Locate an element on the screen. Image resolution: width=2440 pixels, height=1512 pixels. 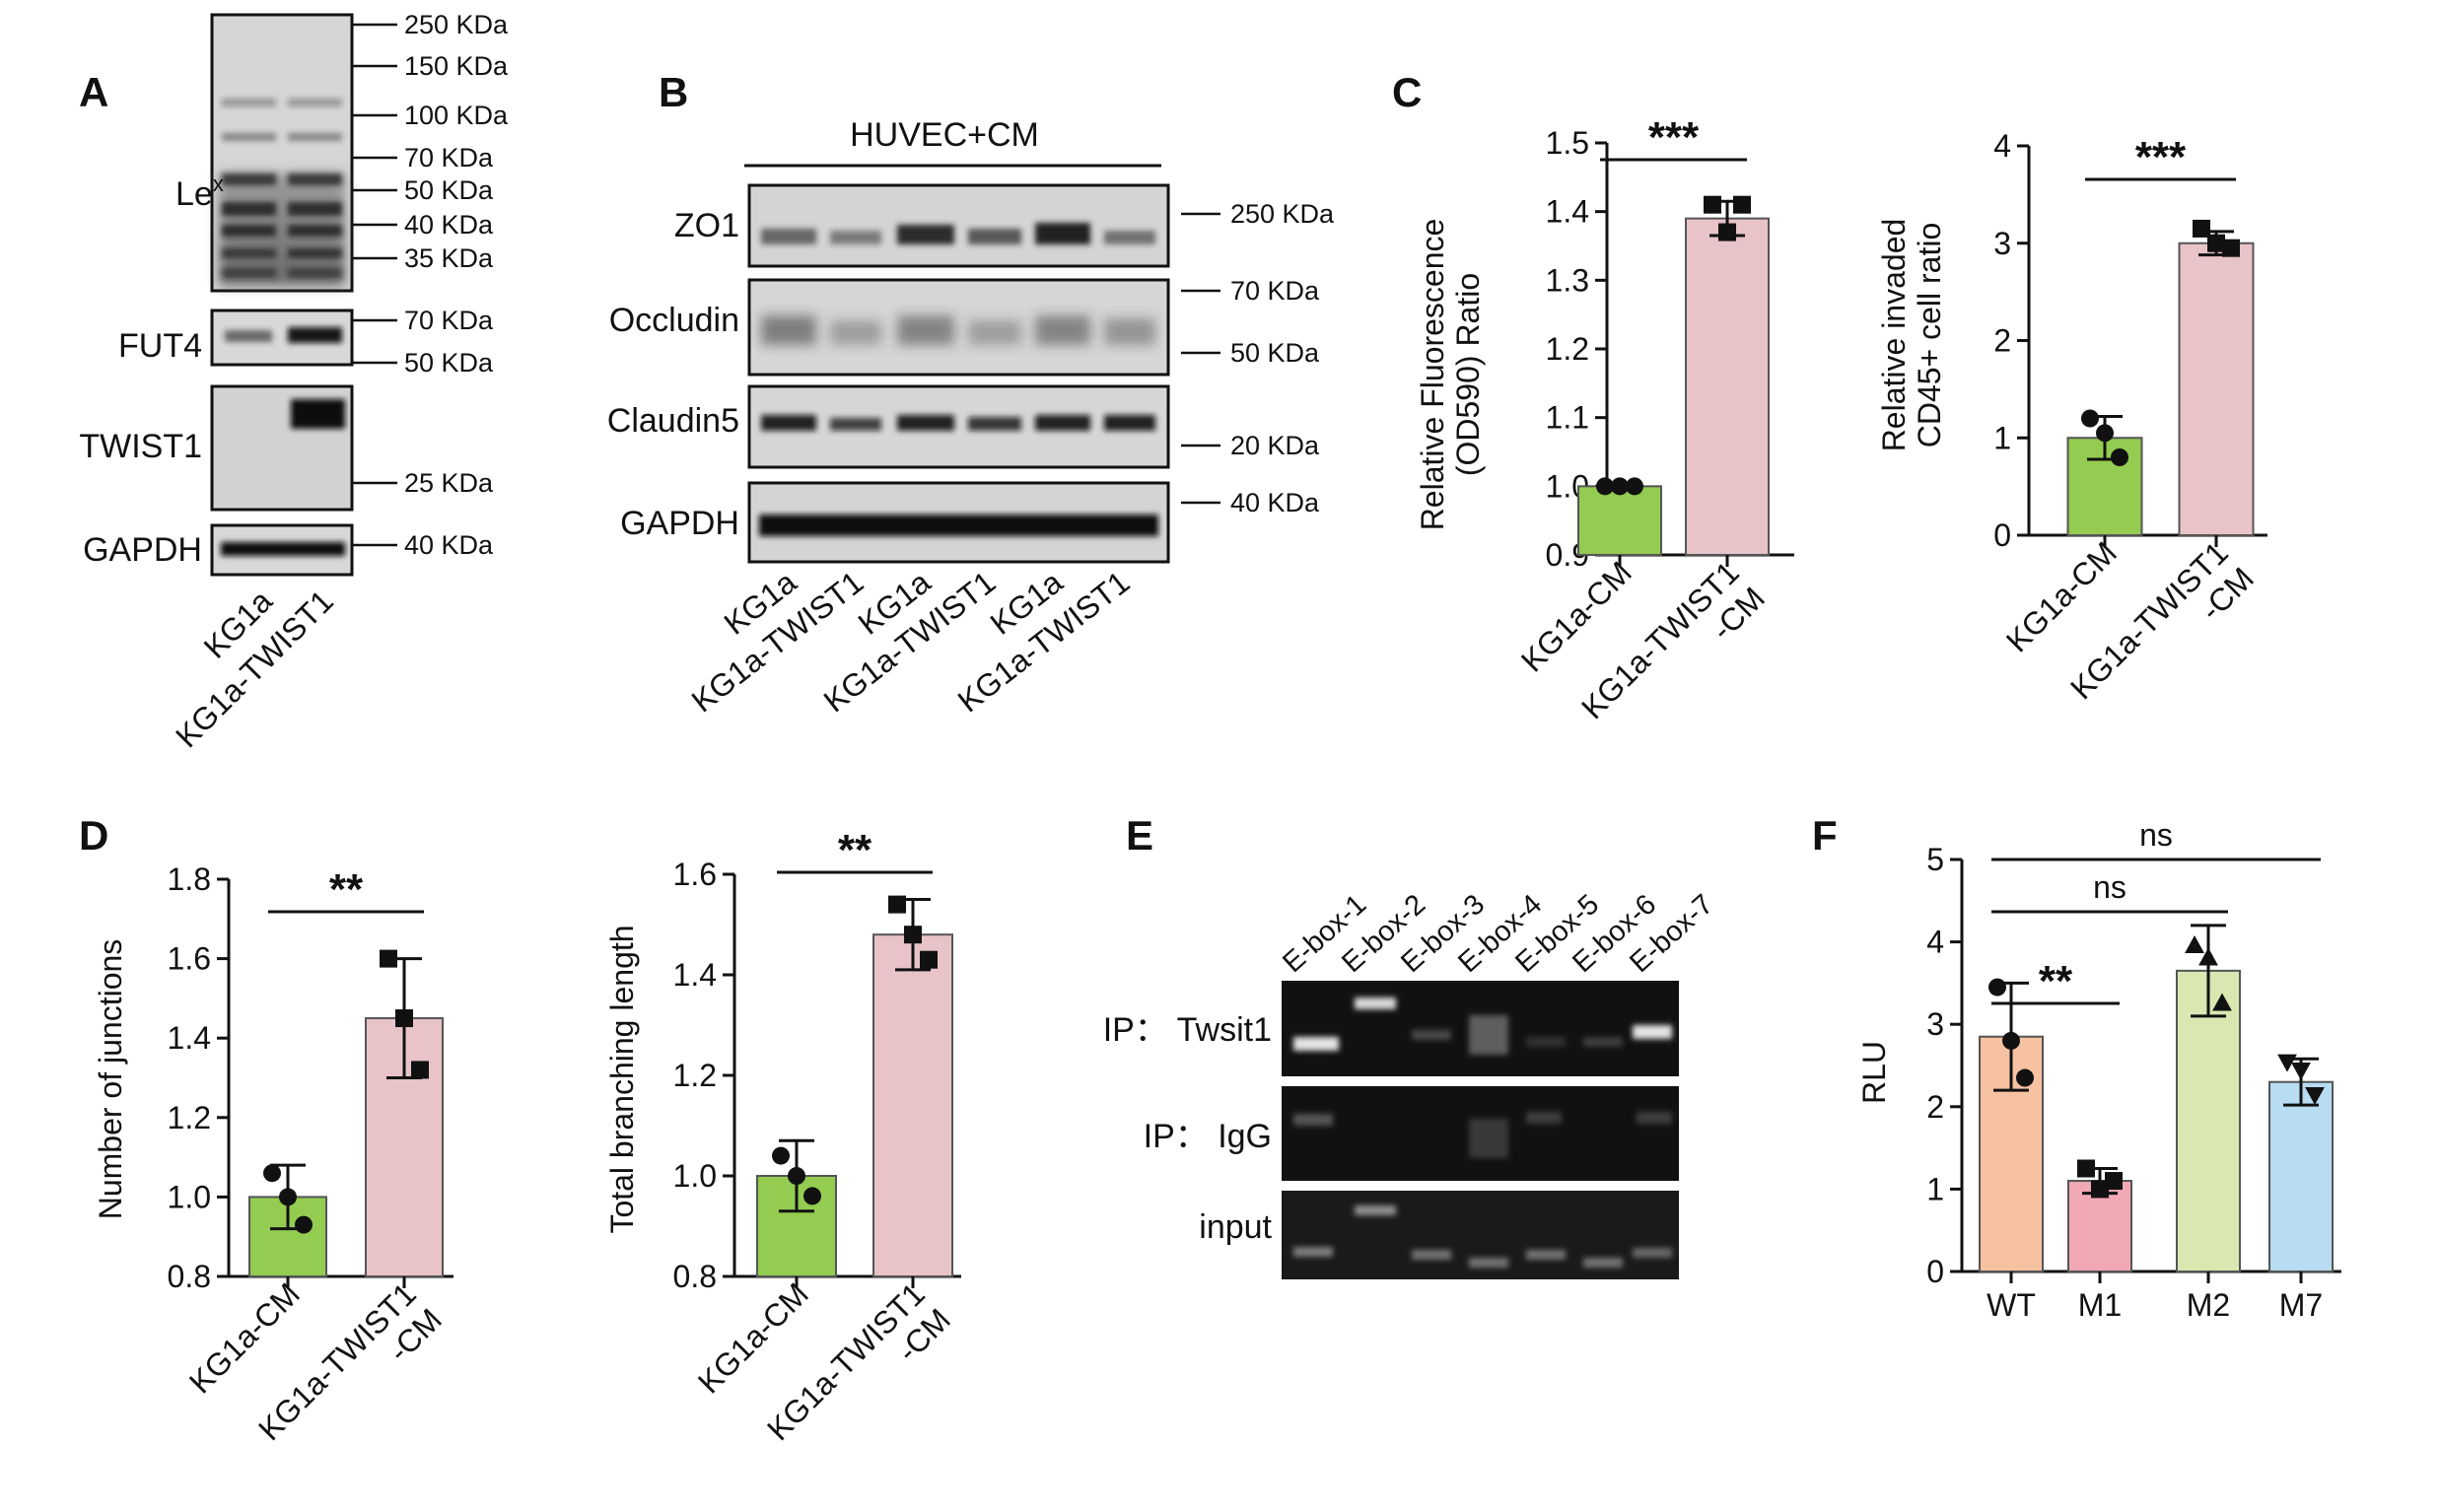
mw-label: 20 KDa is located at coordinates (1275, 445).